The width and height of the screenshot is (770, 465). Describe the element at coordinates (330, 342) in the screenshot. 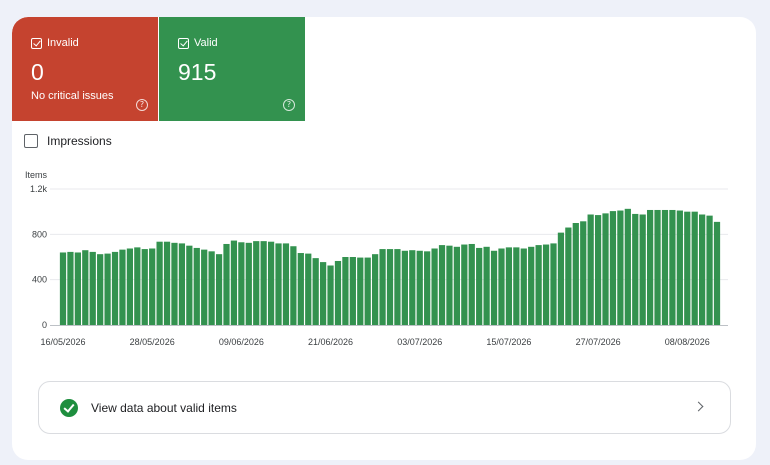

I see `x-tick-label: 21/06/2026` at that location.